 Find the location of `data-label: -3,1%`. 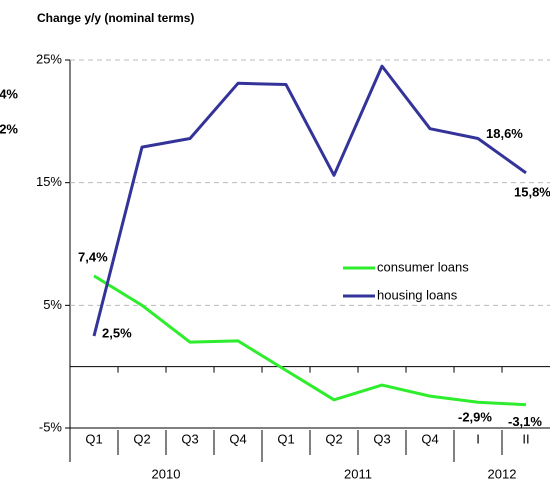

data-label: -3,1% is located at coordinates (525, 421).